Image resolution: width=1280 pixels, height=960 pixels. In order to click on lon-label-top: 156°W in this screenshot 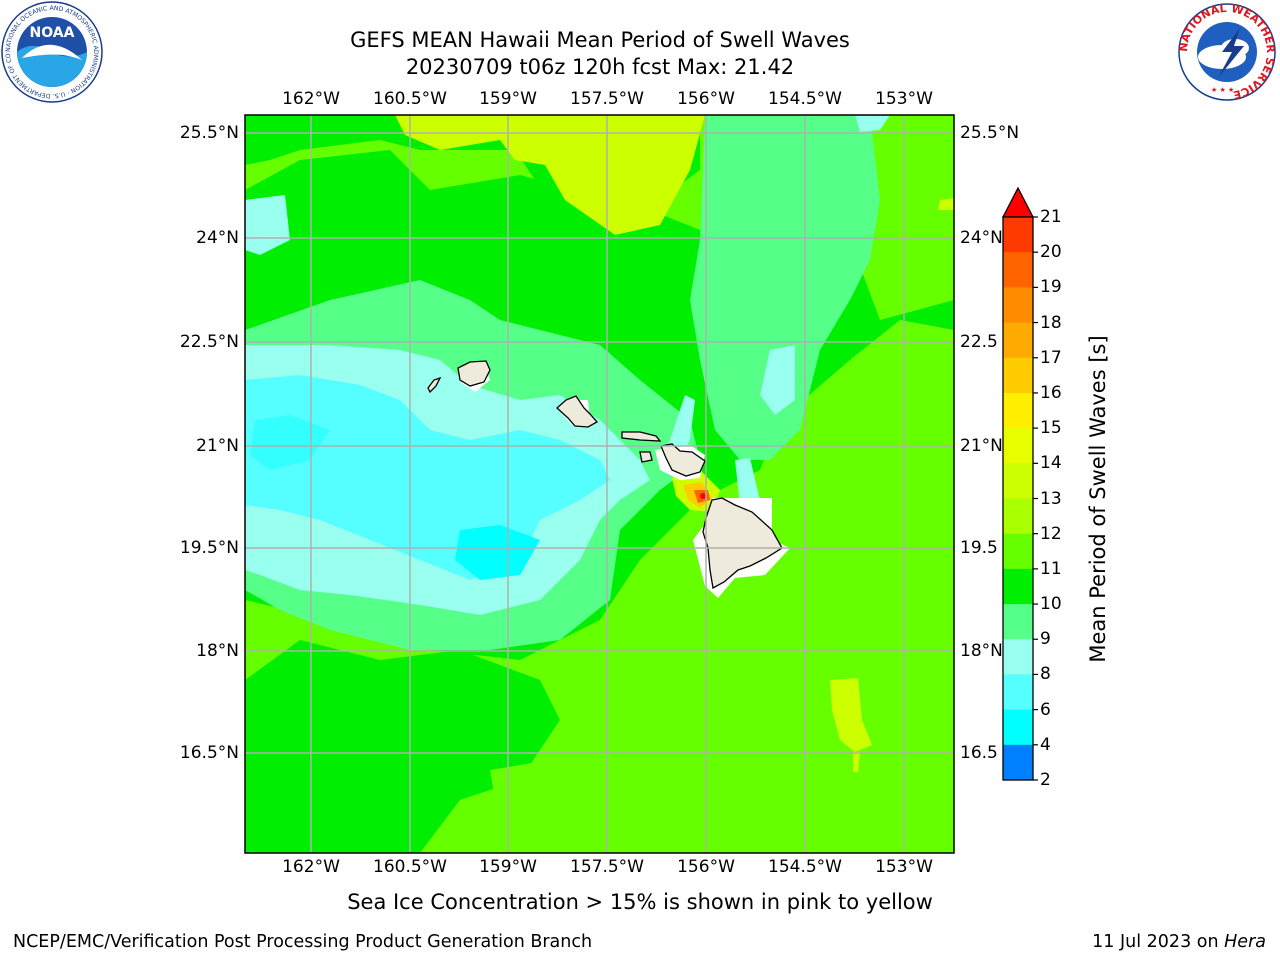, I will do `click(706, 99)`.